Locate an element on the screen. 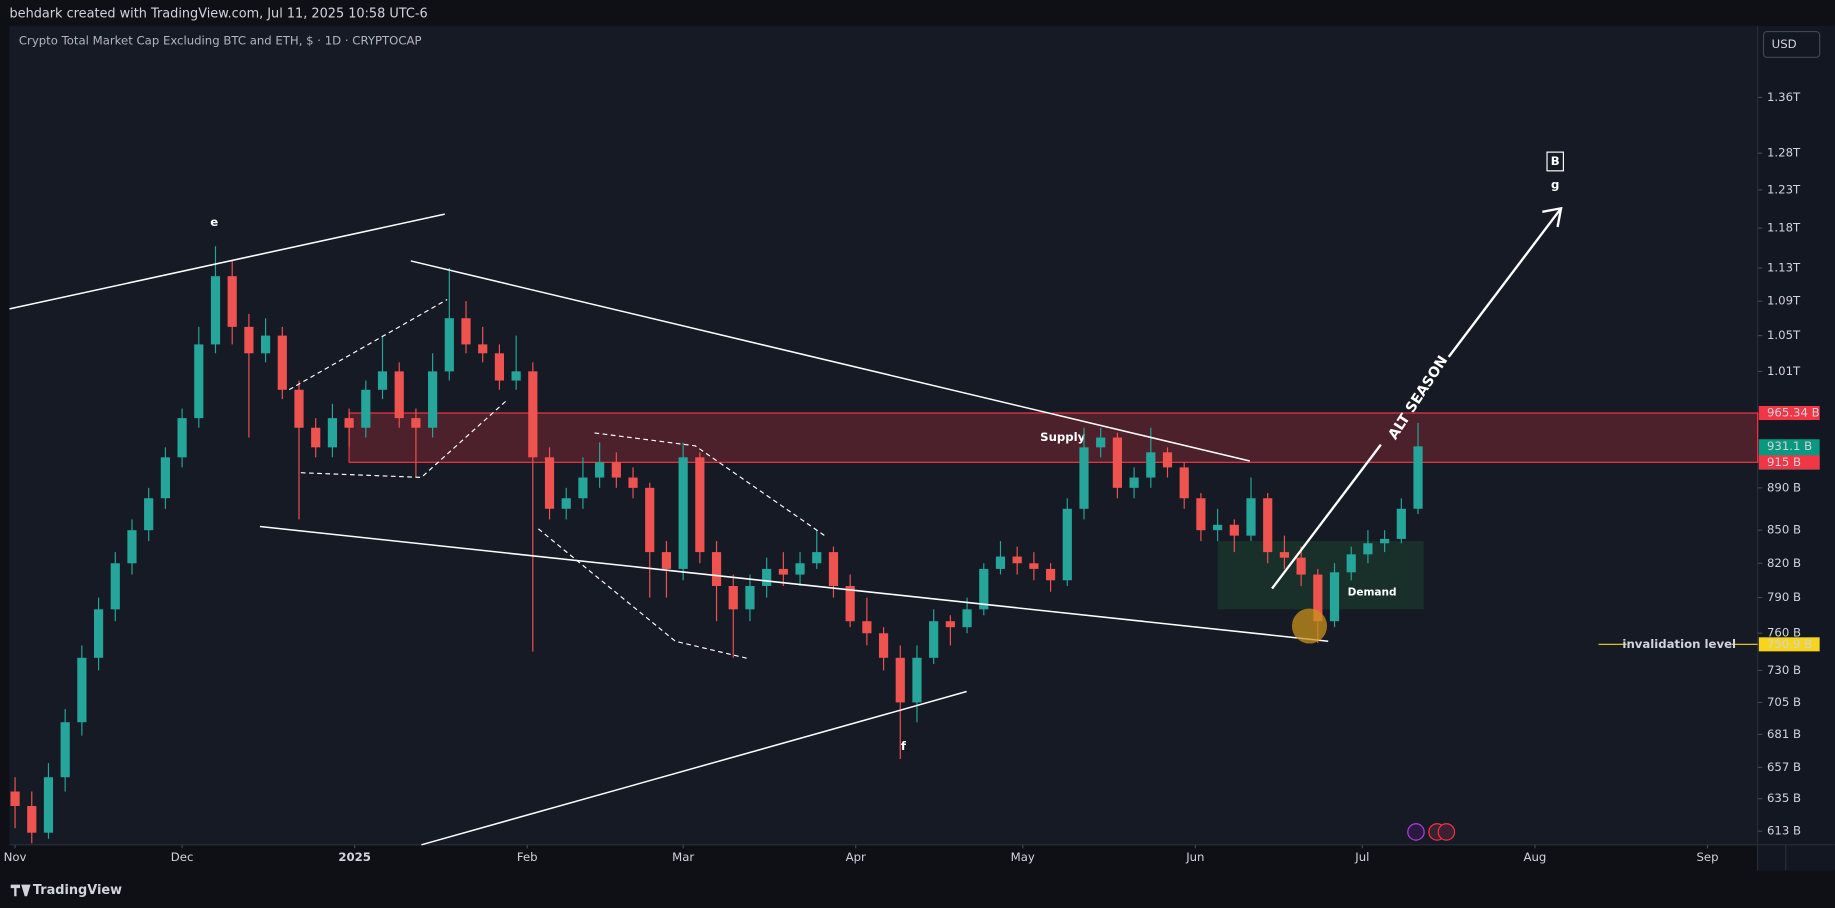 The width and height of the screenshot is (1835, 908). dashed-pattern is located at coordinates (557, 479).